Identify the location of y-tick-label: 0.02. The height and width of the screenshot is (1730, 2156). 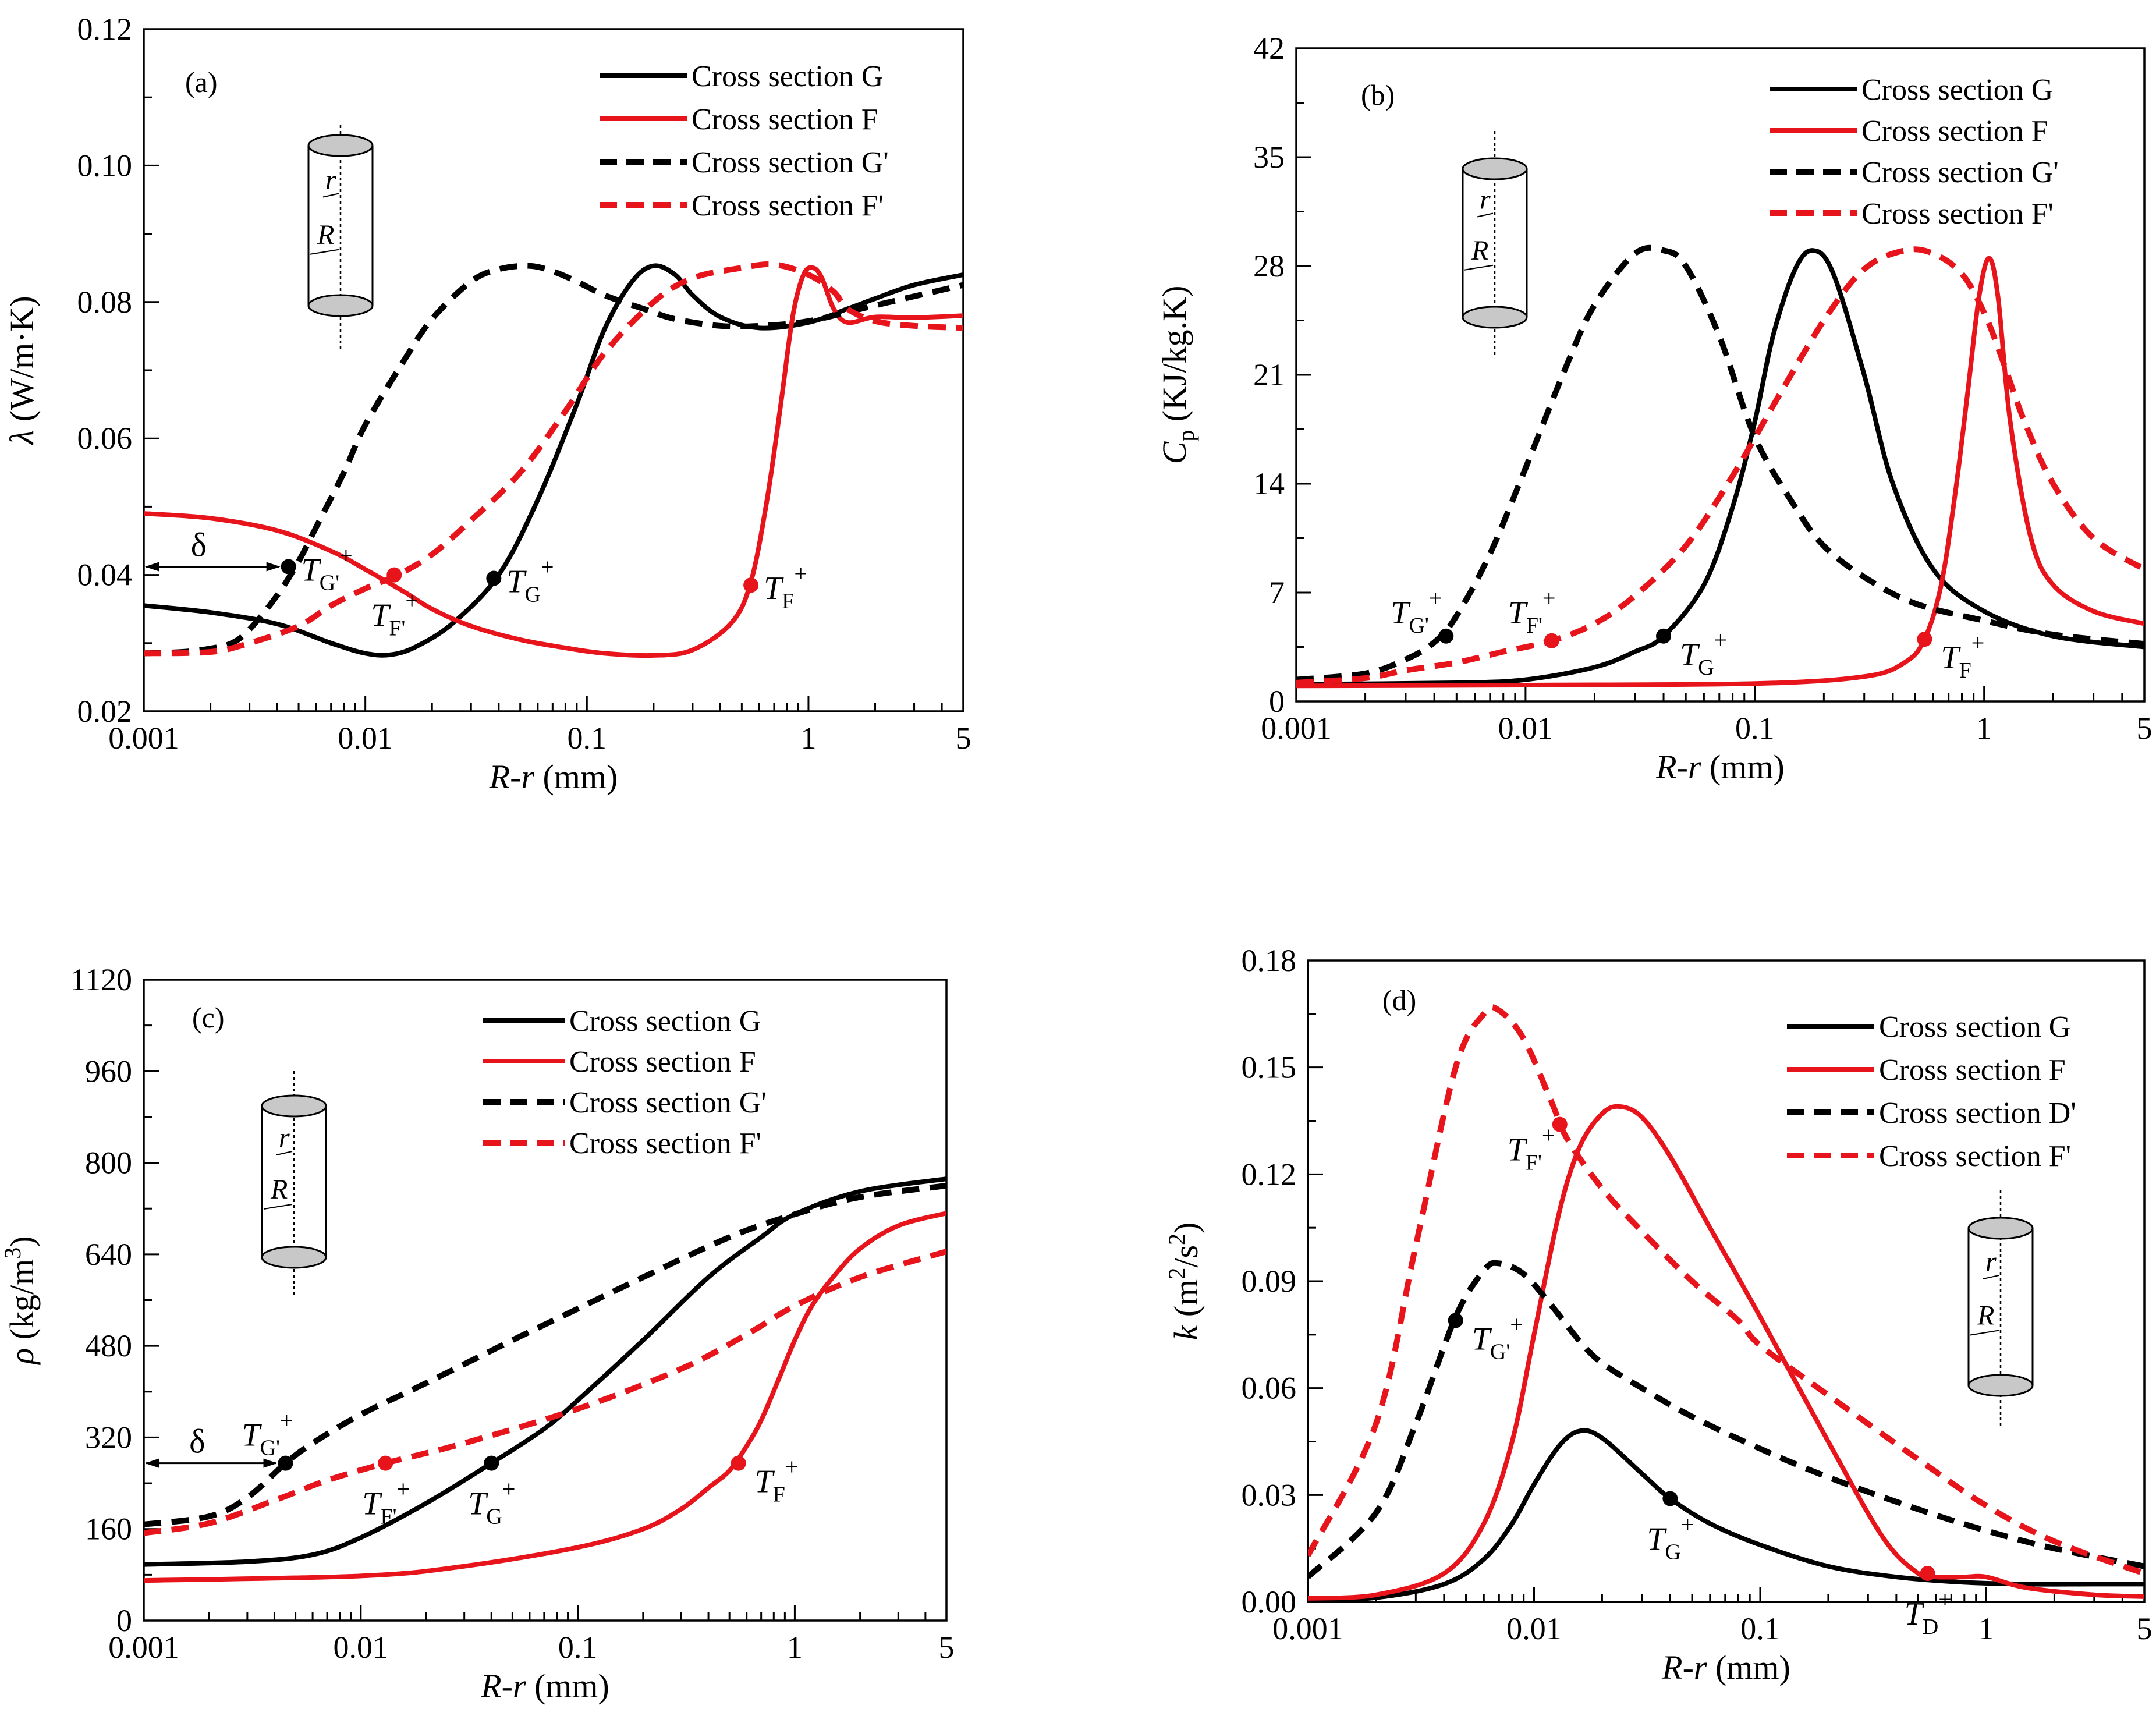
(105, 711).